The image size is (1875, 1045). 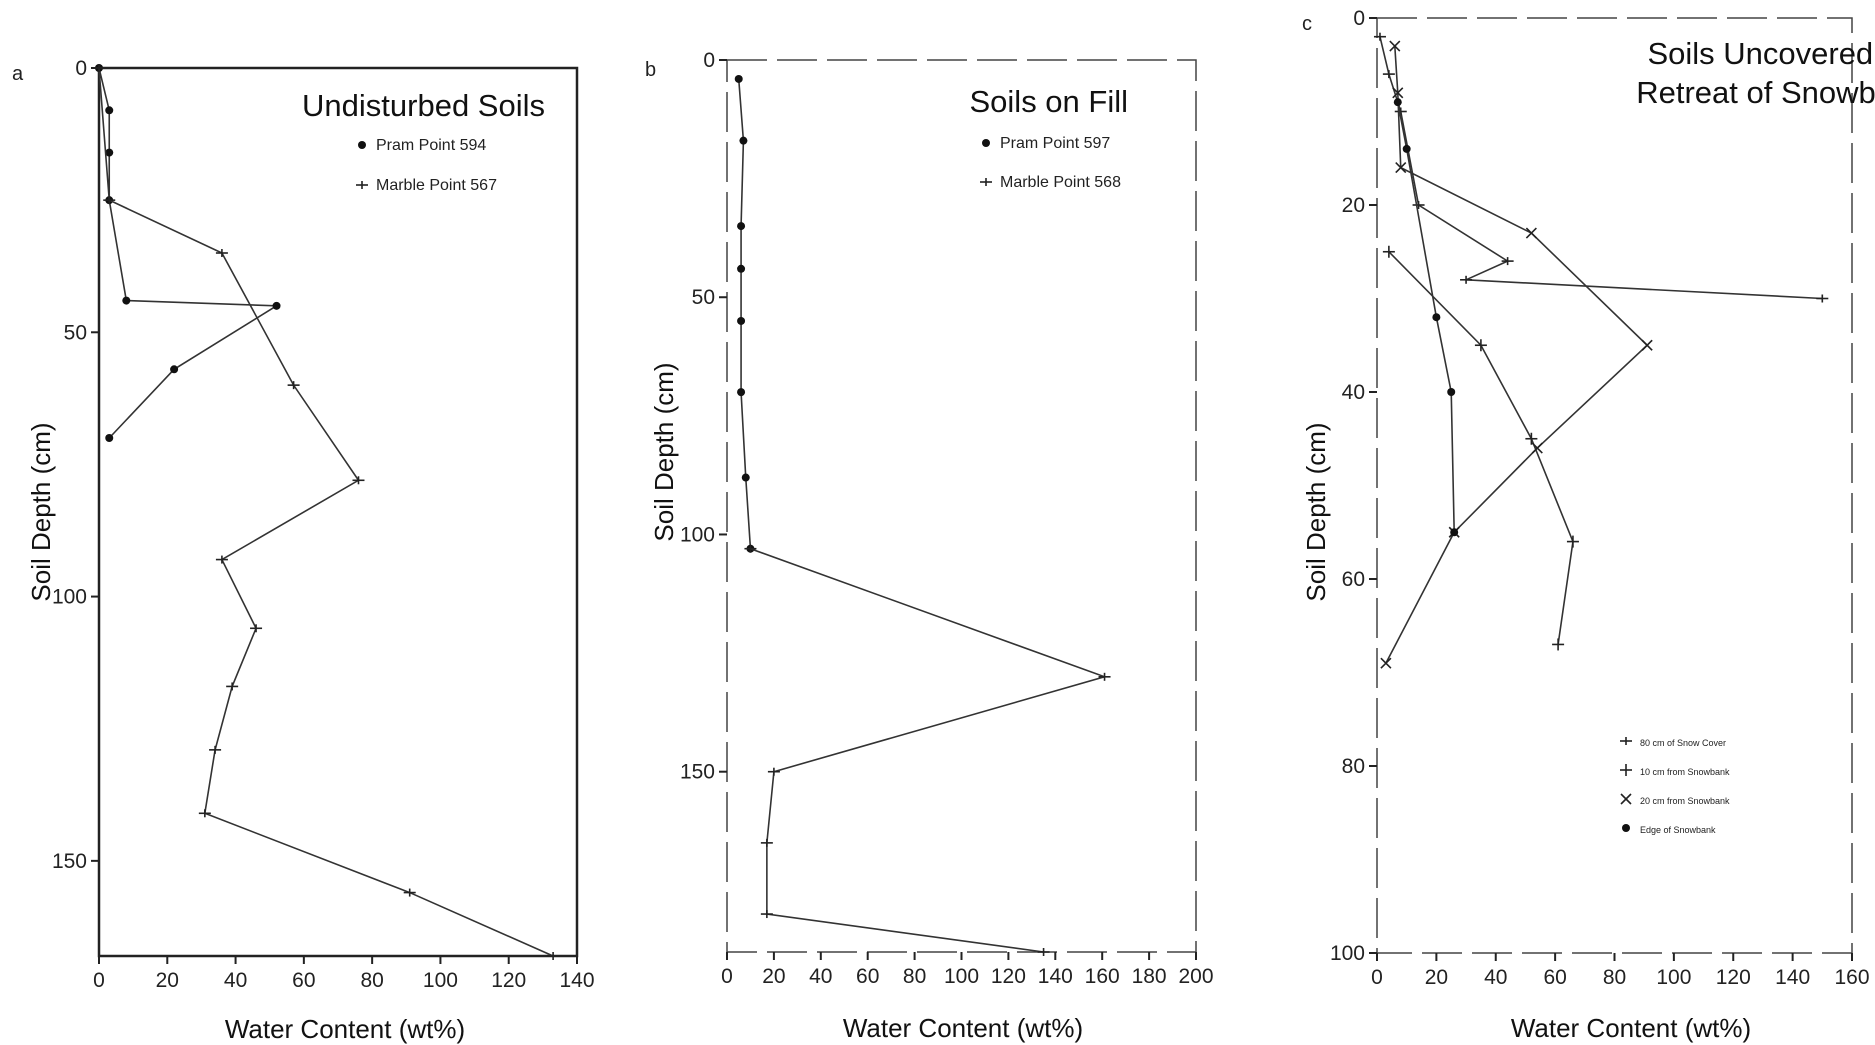 I want to click on panel-a-x-tick-label-4: 80, so click(x=371, y=980).